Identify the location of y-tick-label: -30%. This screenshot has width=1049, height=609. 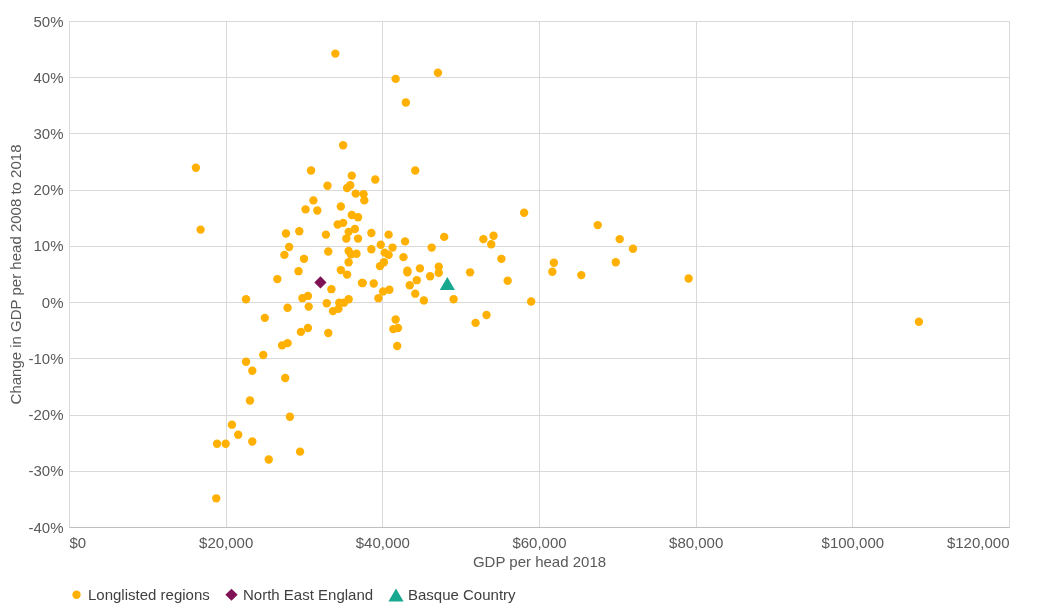
(46, 471).